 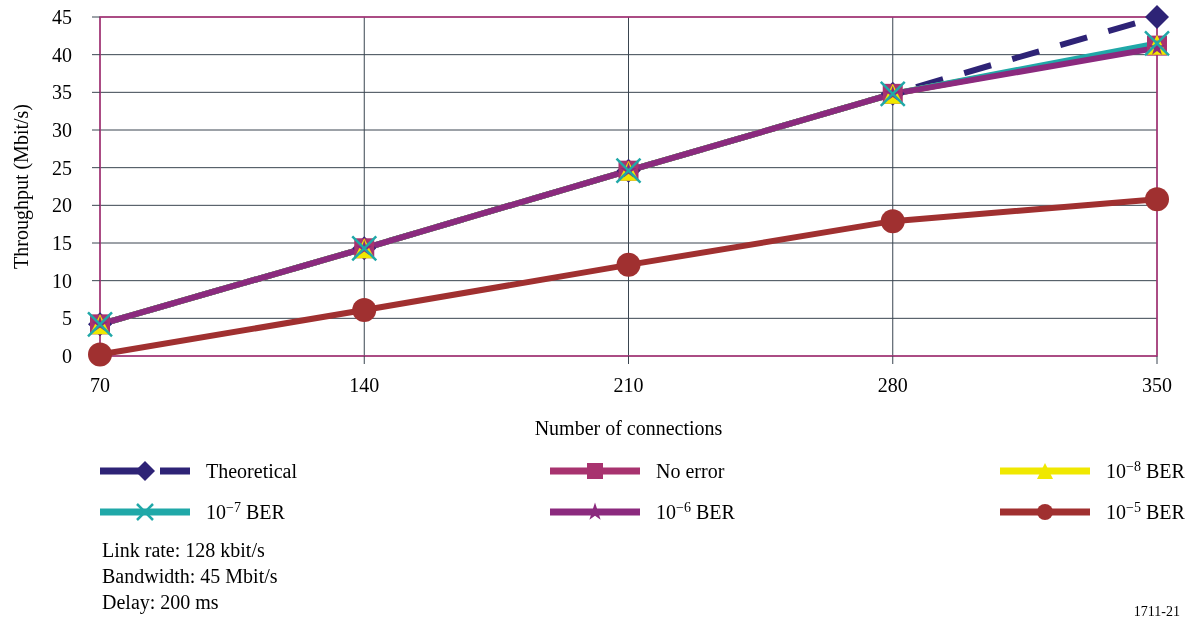 I want to click on legend-label: 10$^{−6}$ BER, so click(x=696, y=511).